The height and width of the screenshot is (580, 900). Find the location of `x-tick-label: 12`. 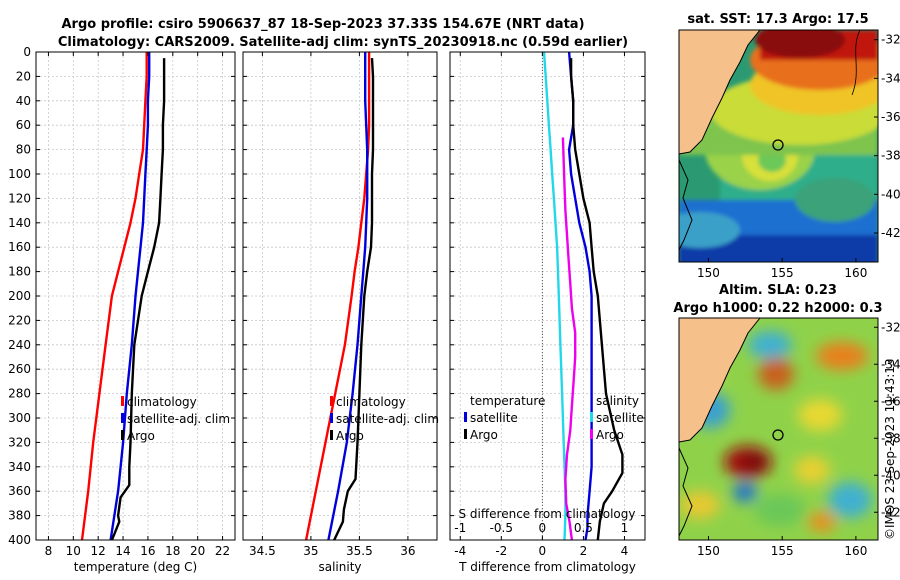

x-tick-label: 12 is located at coordinates (98, 551).